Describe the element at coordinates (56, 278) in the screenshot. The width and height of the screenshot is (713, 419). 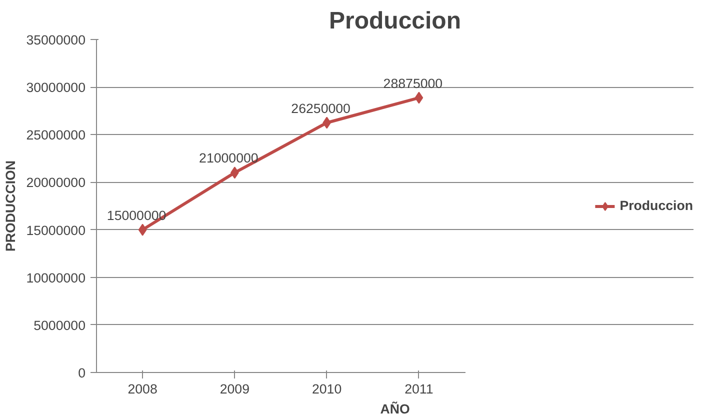
I see `y-tick-label: 10000000` at that location.